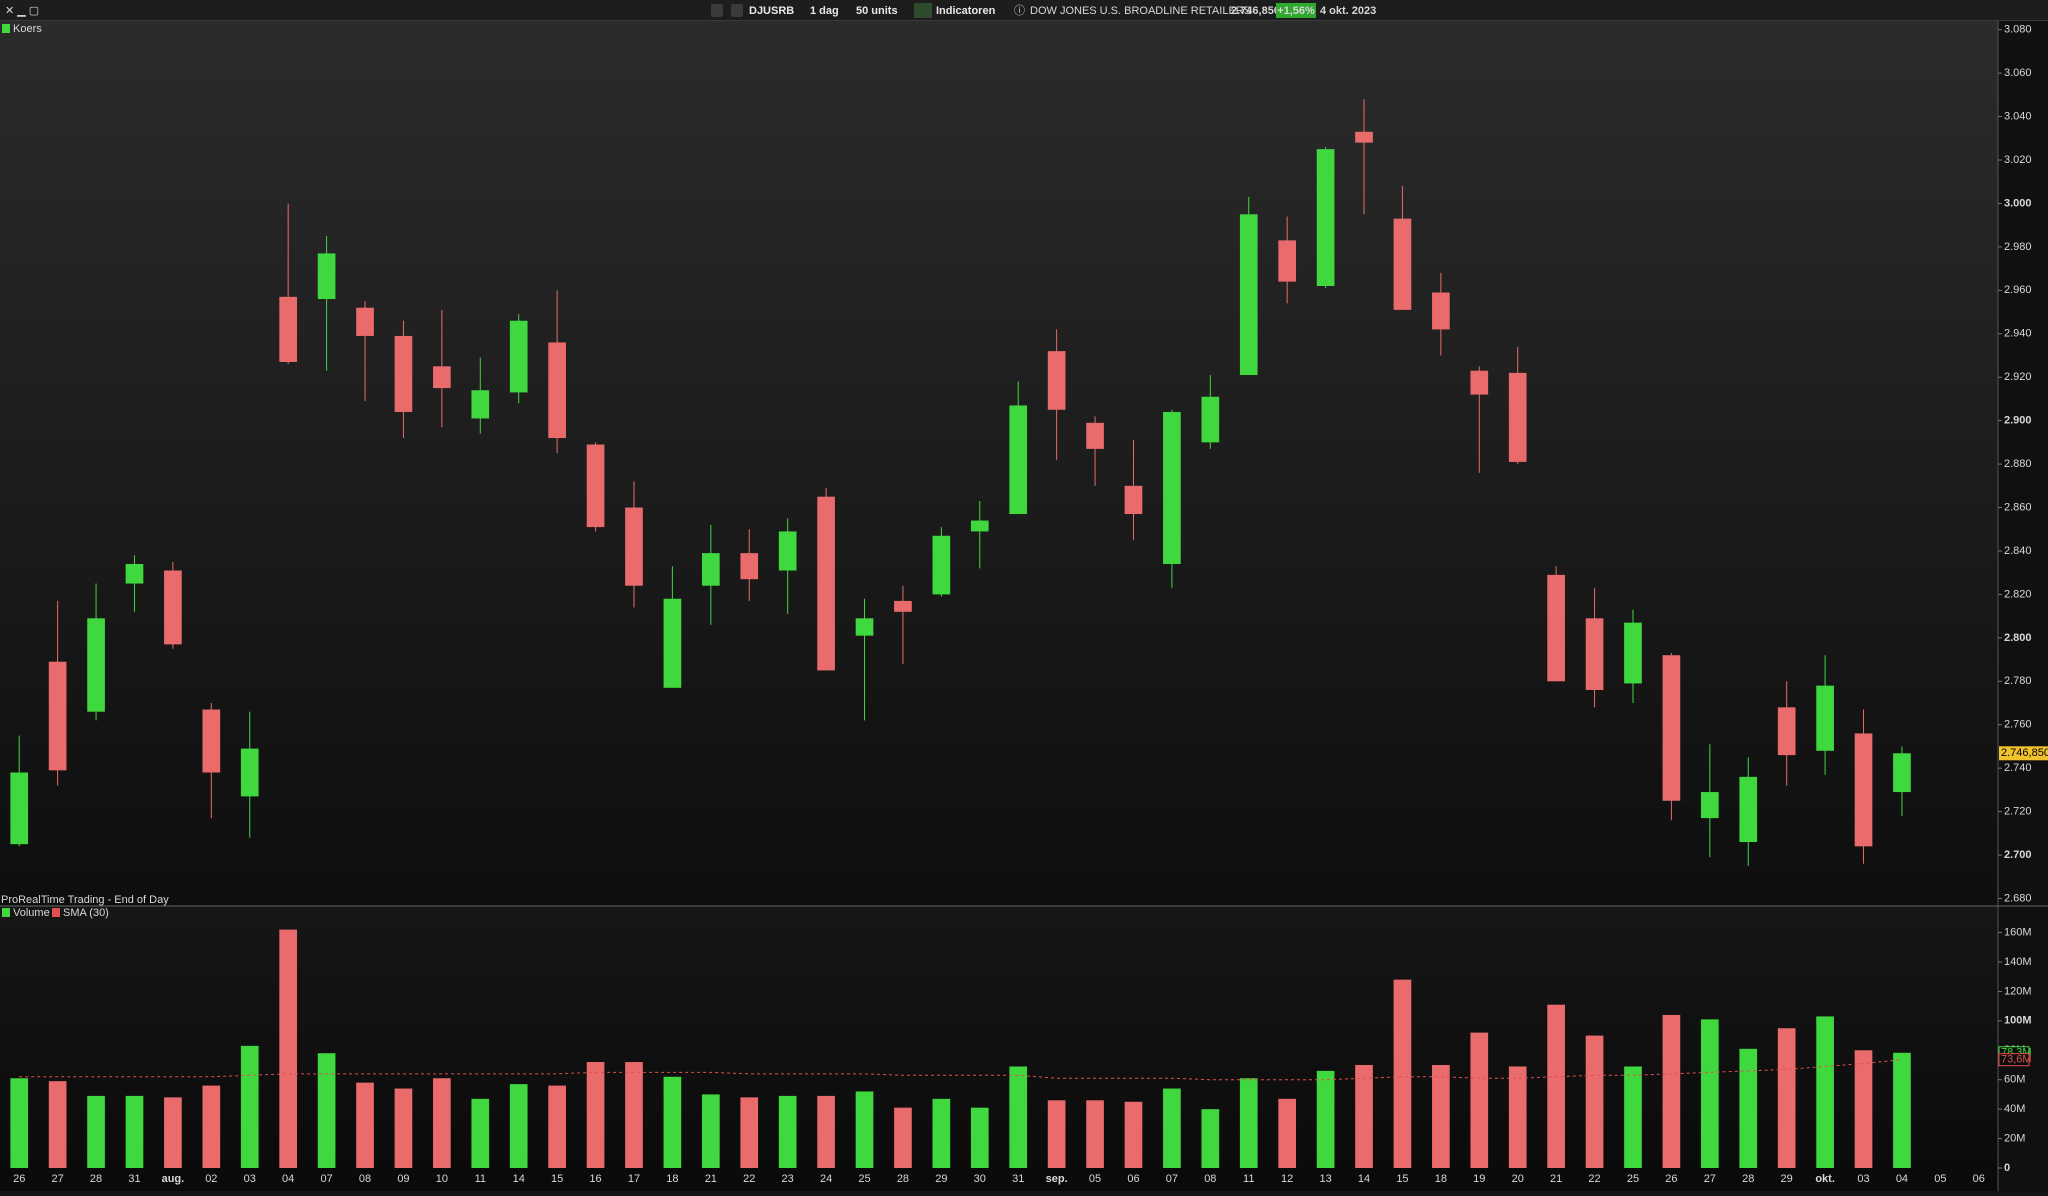 The width and height of the screenshot is (2048, 1196). I want to click on price-legend: Koers, so click(27, 29).